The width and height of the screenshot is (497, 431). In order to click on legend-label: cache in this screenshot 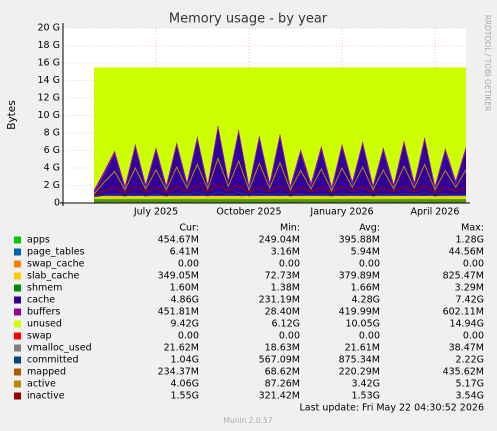, I will do `click(41, 300)`.